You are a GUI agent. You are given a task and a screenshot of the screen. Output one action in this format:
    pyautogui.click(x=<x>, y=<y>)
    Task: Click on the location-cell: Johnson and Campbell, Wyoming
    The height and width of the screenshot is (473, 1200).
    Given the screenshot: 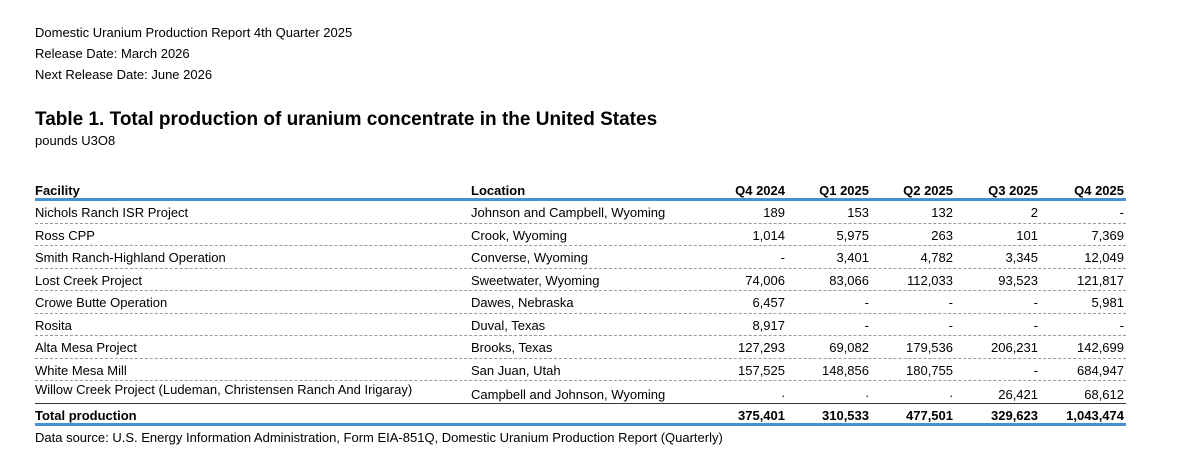 What is the action you would take?
    pyautogui.click(x=568, y=212)
    